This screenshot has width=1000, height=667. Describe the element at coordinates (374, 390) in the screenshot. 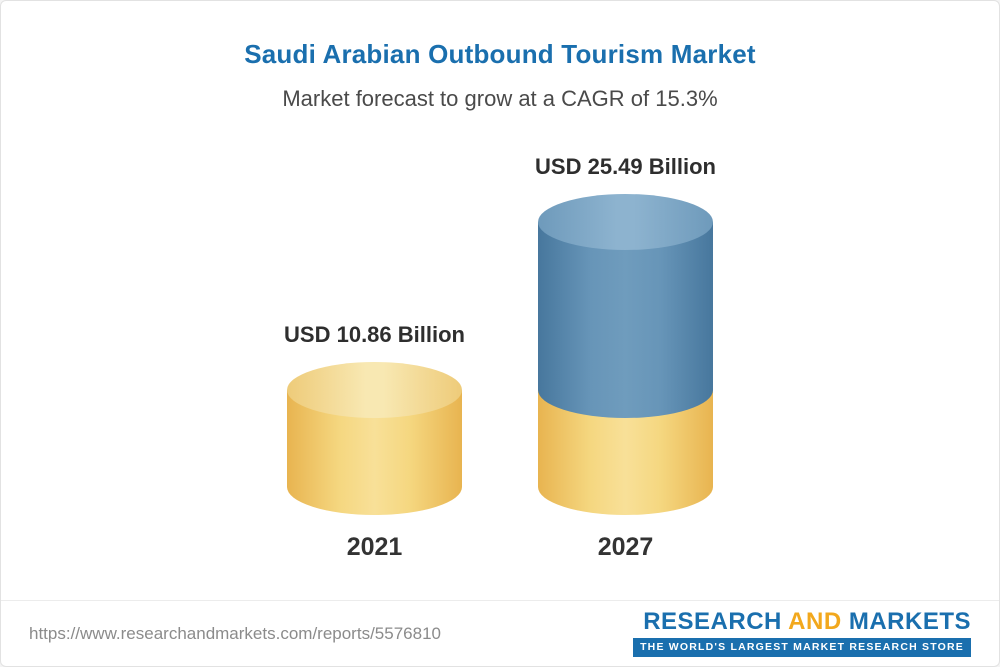

I see `bar-2021-top-ellipse` at that location.